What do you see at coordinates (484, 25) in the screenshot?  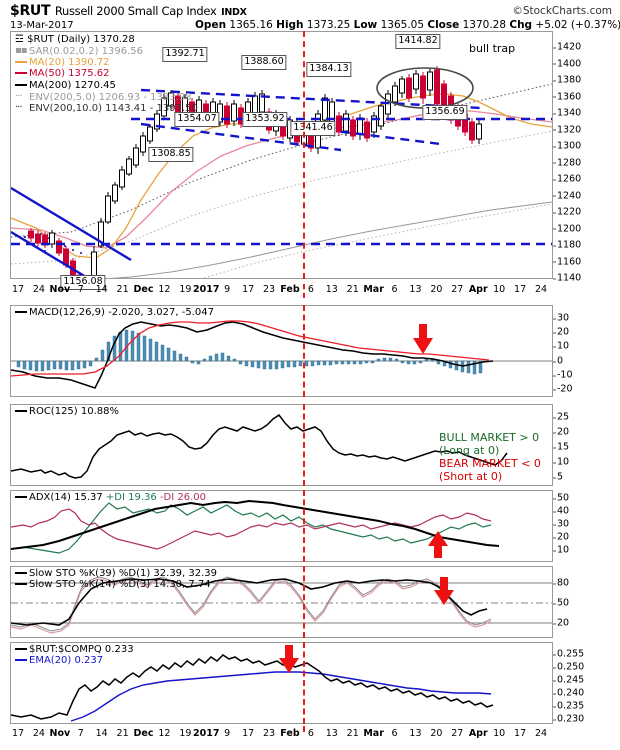 I see `close-value: 1370.28` at bounding box center [484, 25].